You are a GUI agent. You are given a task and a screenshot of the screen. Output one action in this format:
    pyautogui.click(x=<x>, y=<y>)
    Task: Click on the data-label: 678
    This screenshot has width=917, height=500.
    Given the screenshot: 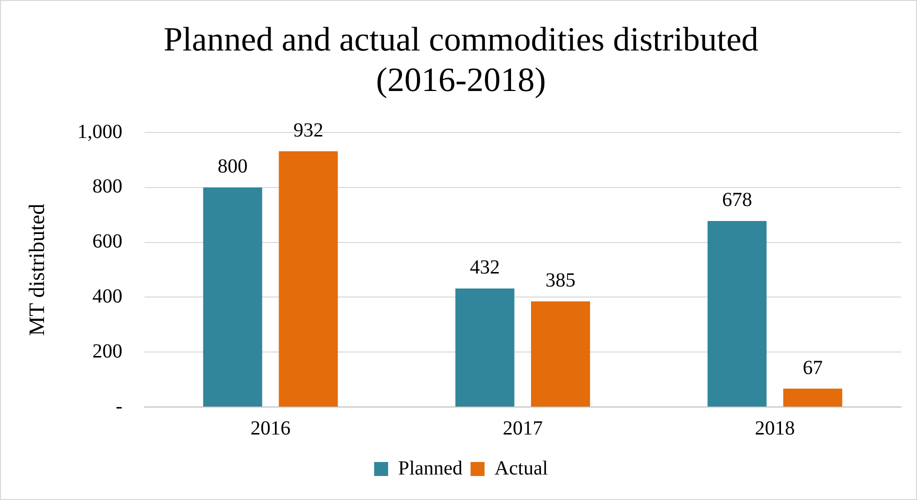 What is the action you would take?
    pyautogui.click(x=737, y=200)
    